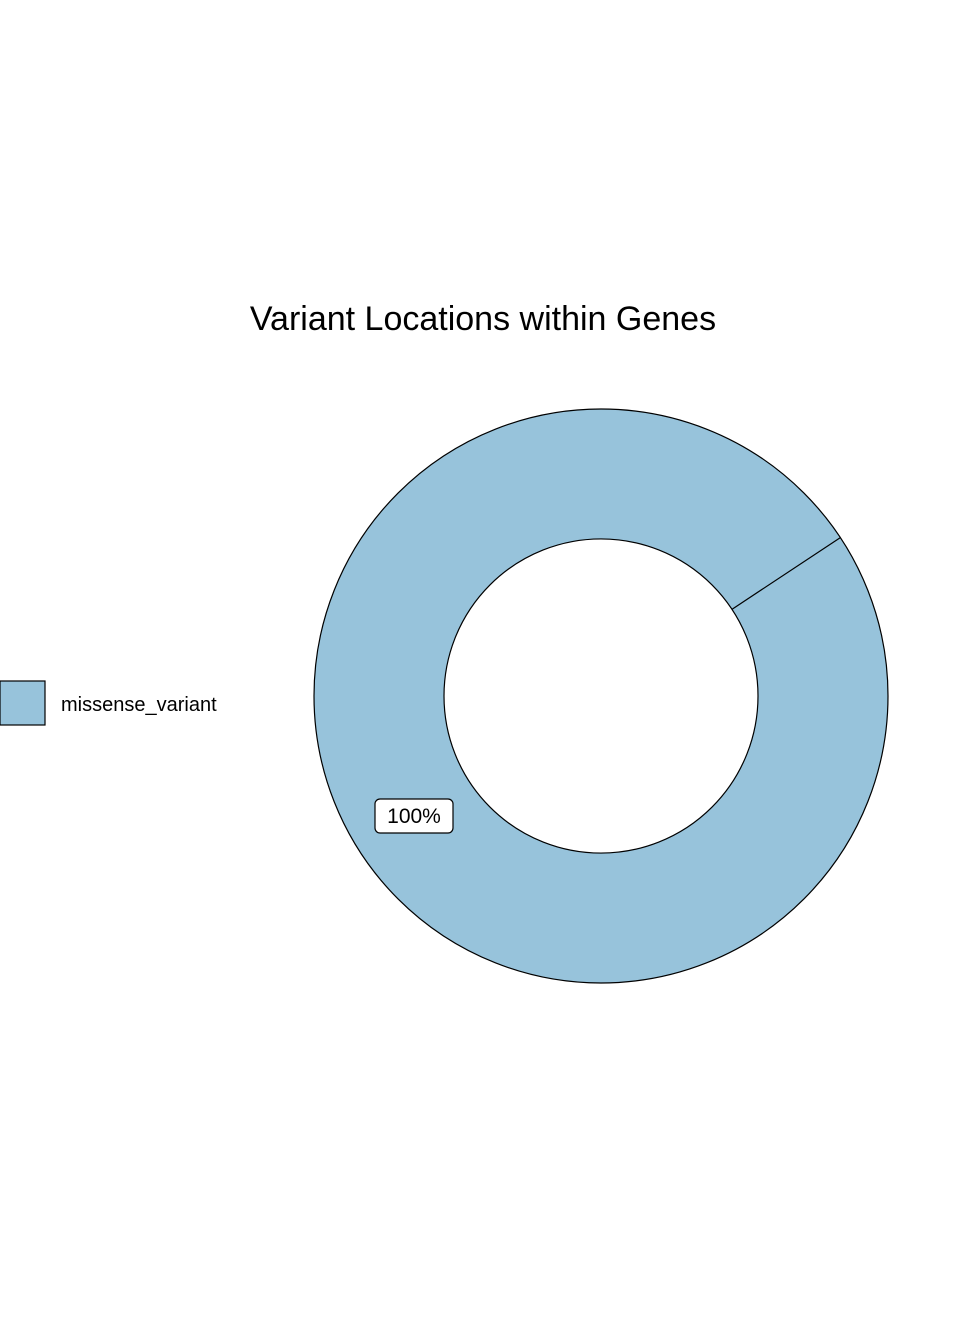  What do you see at coordinates (139, 705) in the screenshot?
I see `legend-label: missense_variant` at bounding box center [139, 705].